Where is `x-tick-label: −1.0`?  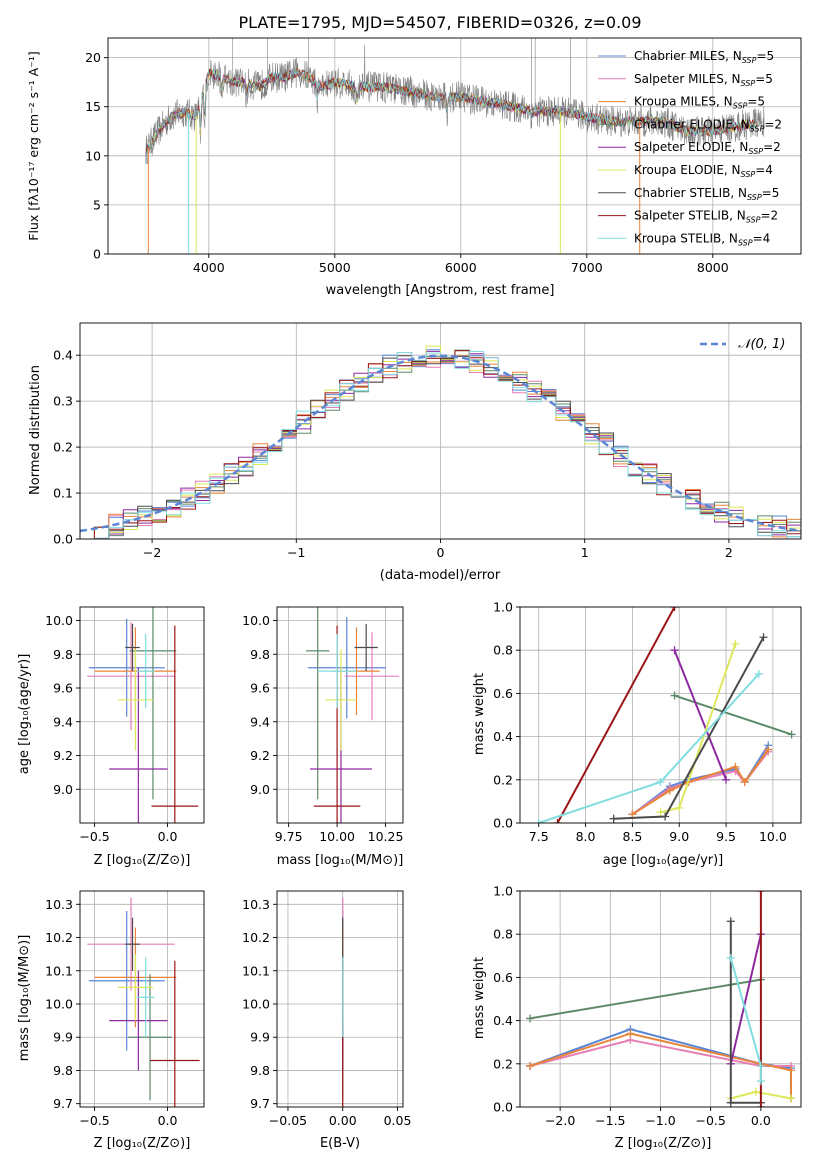
x-tick-label: −1.0 is located at coordinates (660, 1120).